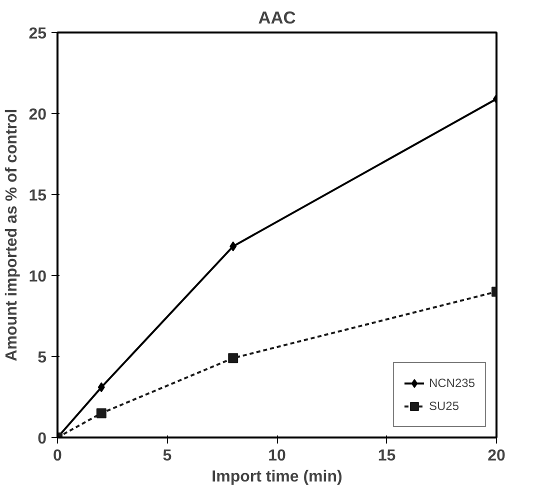 The width and height of the screenshot is (542, 494). Describe the element at coordinates (57, 456) in the screenshot. I see `x-tick-label: 0` at that location.